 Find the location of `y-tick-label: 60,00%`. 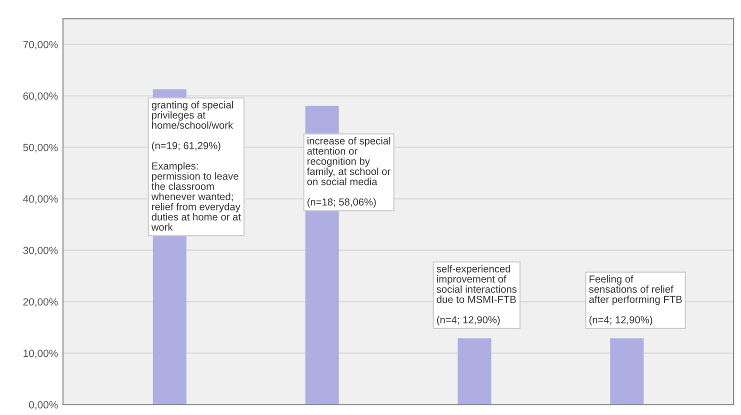

y-tick-label: 60,00% is located at coordinates (40, 96).